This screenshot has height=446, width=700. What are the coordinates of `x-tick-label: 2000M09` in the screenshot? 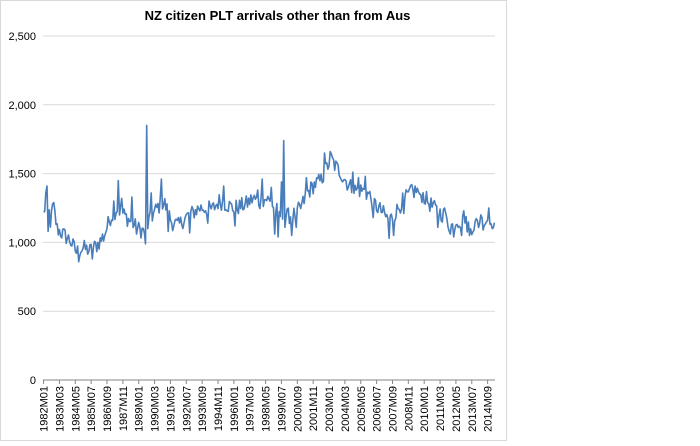 It's located at (298, 409).